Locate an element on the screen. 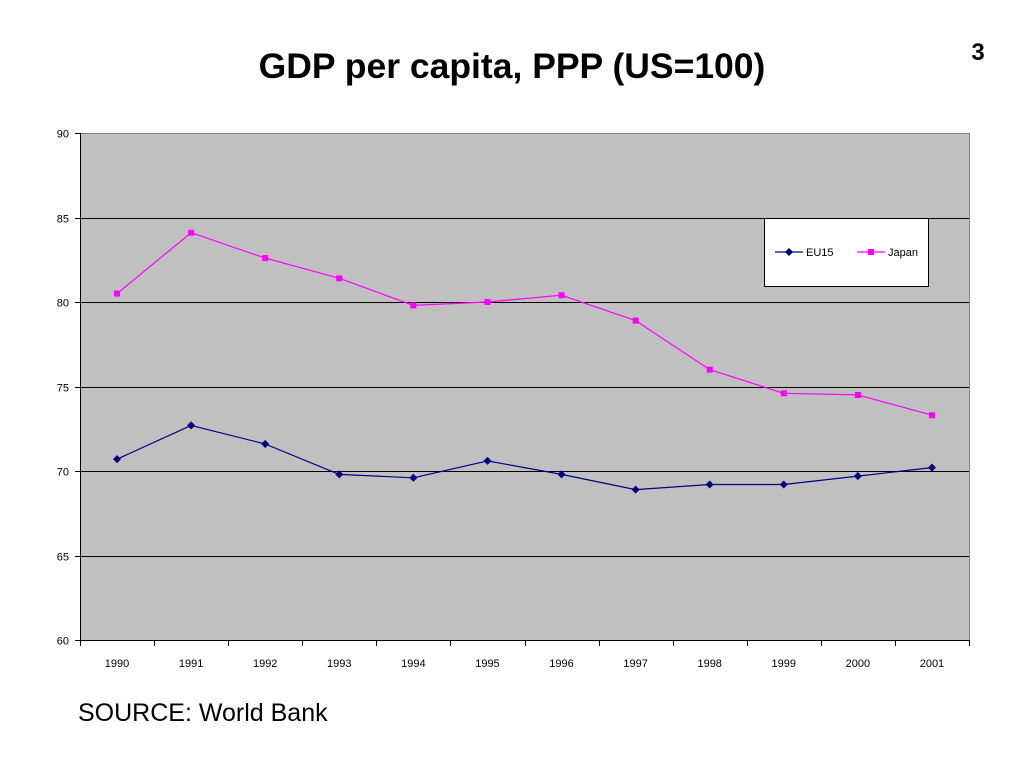 The height and width of the screenshot is (768, 1024). x-tick-label: 1994 is located at coordinates (413, 664).